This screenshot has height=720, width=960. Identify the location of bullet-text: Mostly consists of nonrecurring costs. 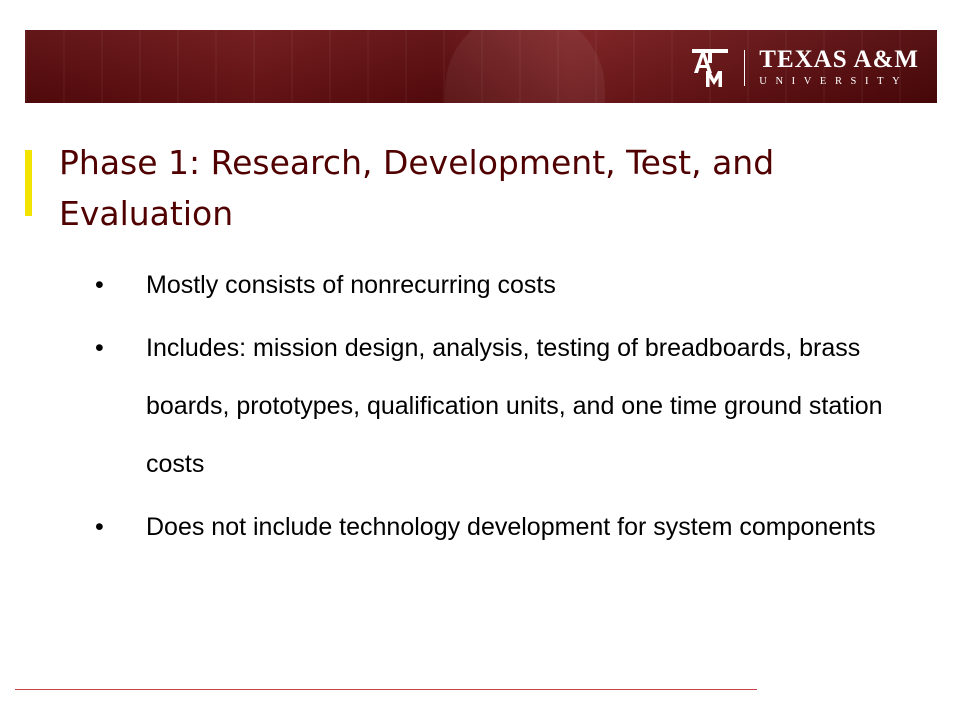
(351, 285).